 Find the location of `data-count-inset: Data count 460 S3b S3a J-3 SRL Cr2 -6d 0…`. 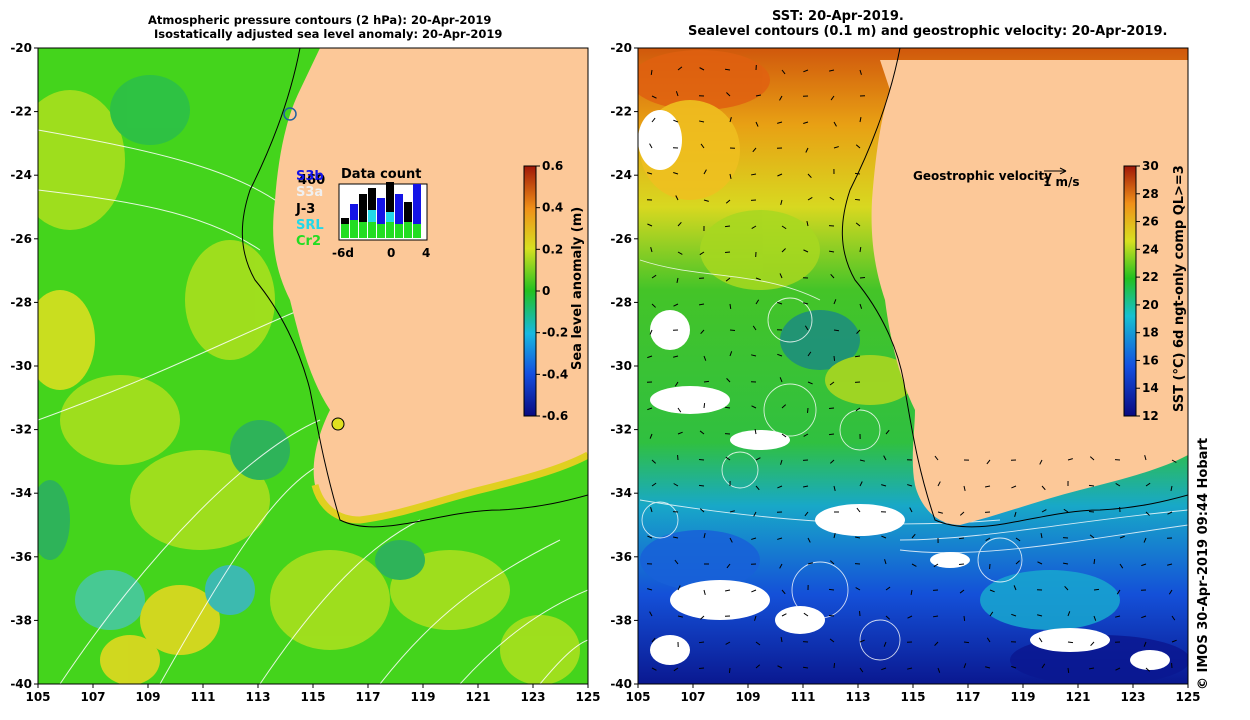

data-count-inset: Data count 460 S3b S3a J-3 SRL Cr2 -6d 0… is located at coordinates (362, 213).